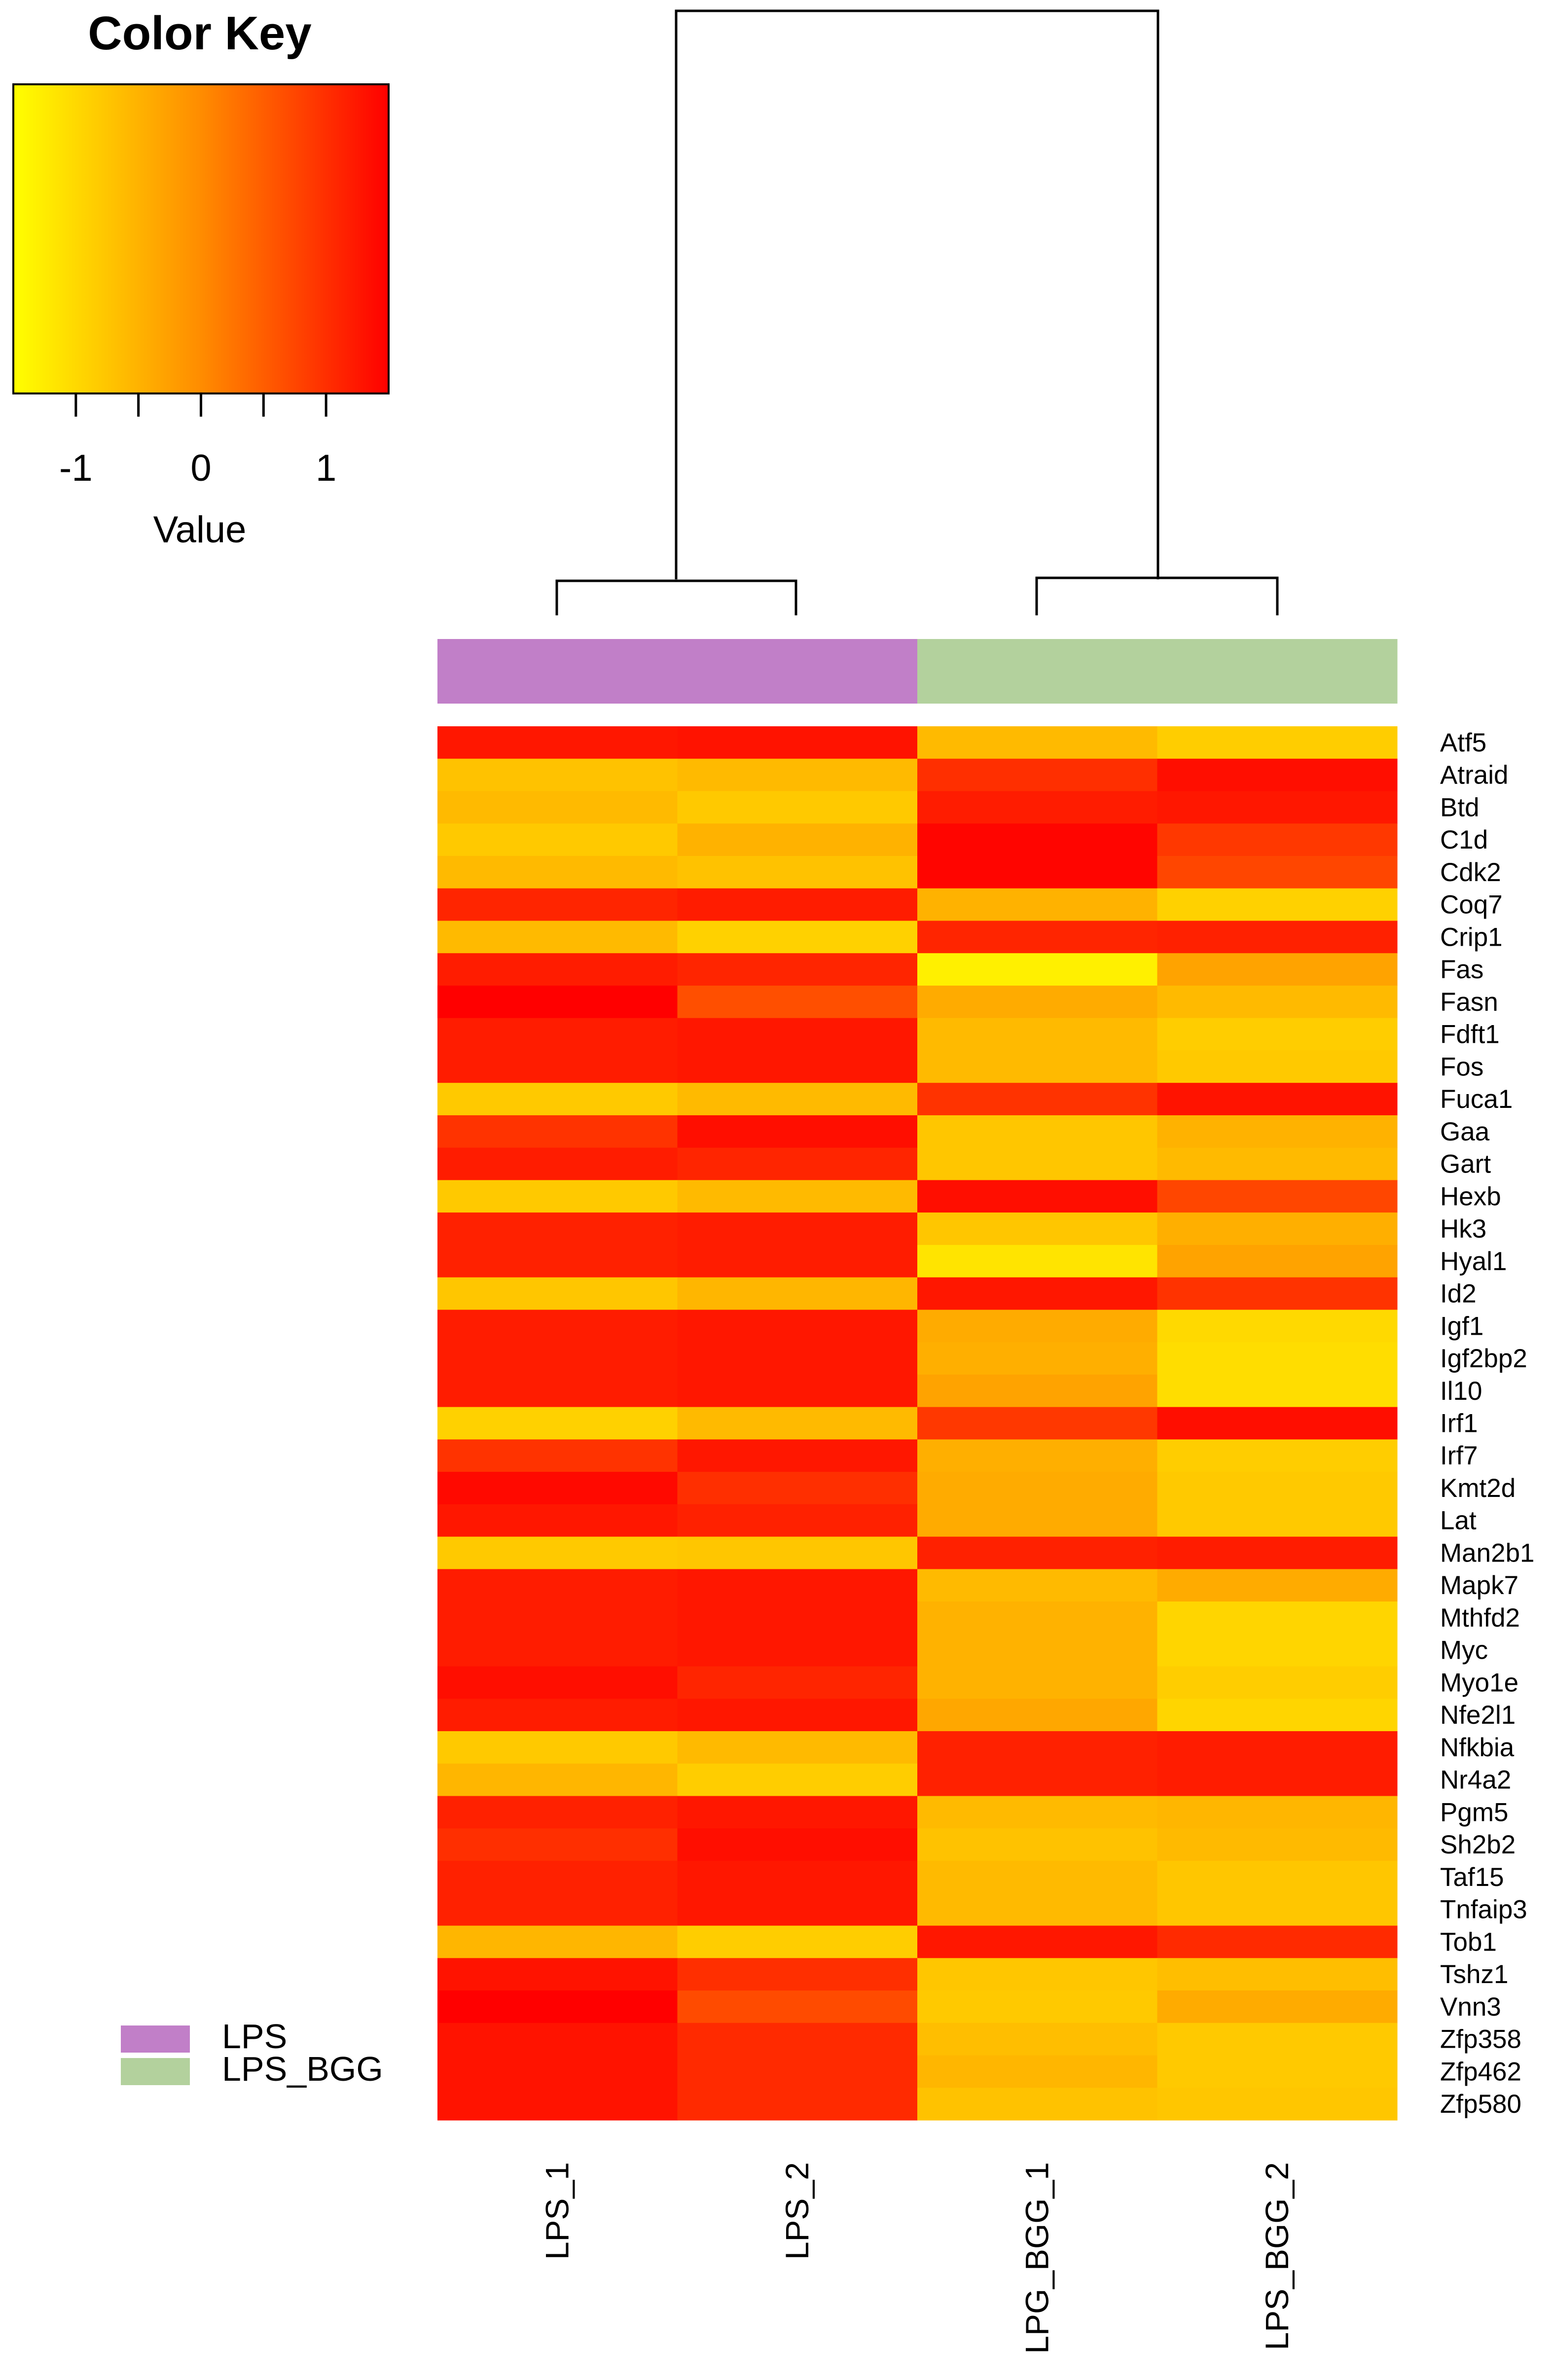  I want to click on legend-swatch, so click(155, 2071).